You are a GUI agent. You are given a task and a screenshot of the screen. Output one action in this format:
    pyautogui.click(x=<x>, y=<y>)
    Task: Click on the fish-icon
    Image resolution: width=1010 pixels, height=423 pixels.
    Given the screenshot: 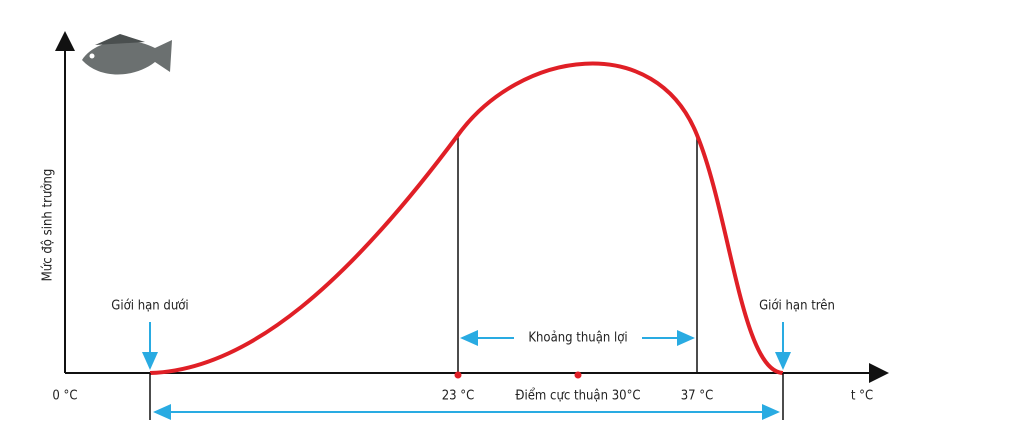 What is the action you would take?
    pyautogui.click(x=127, y=54)
    